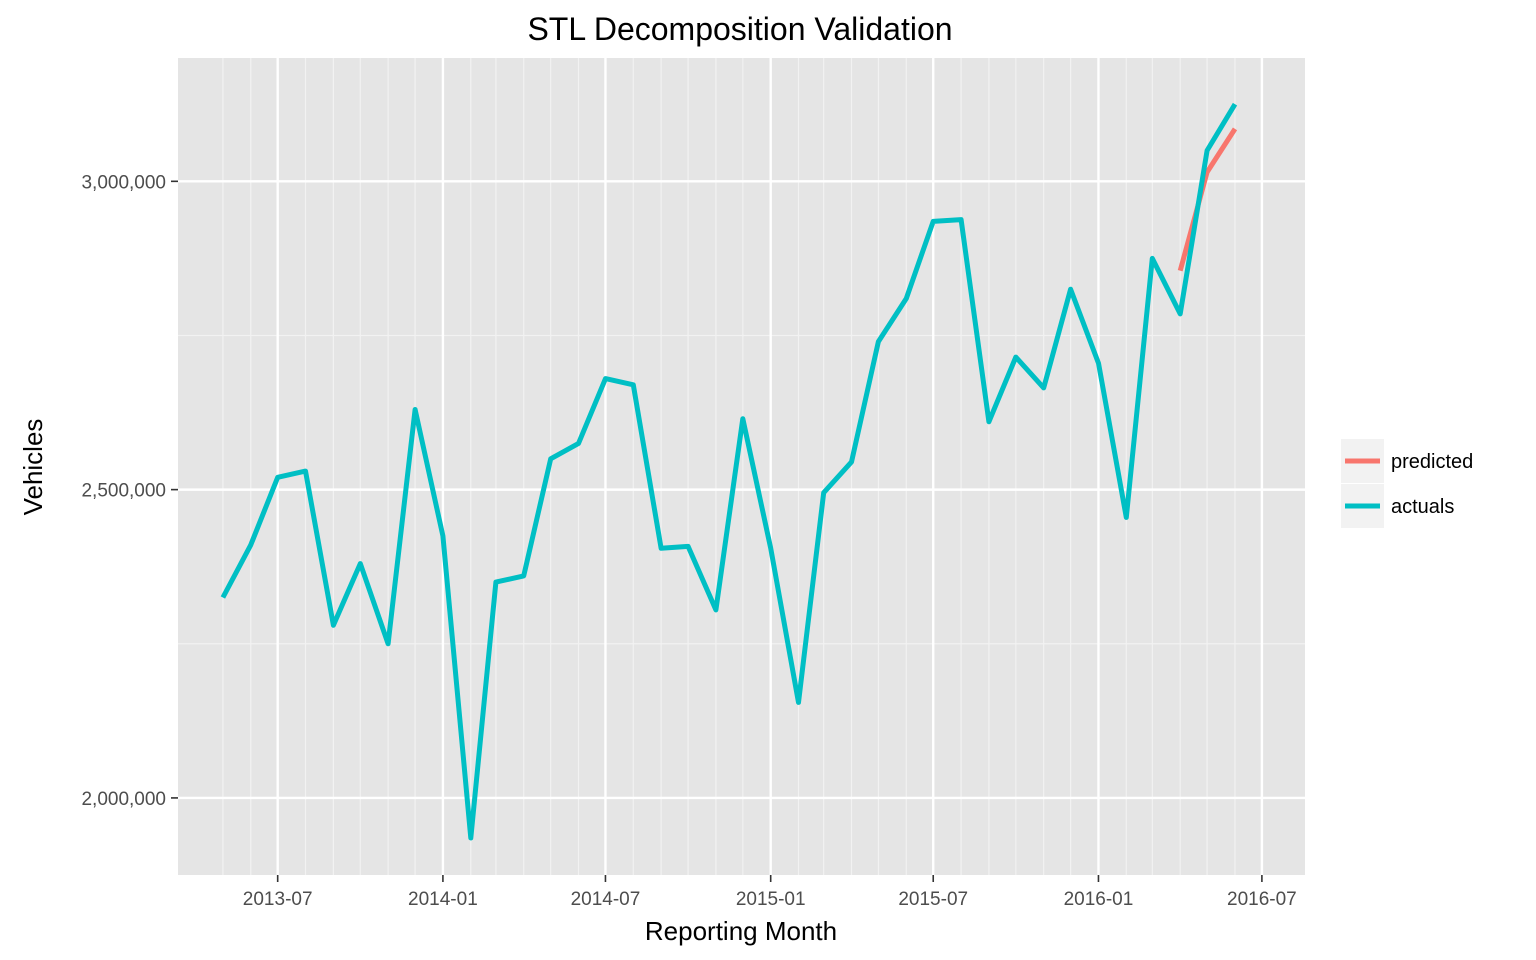  What do you see at coordinates (741, 931) in the screenshot?
I see `x-axis-title: Reporting Month` at bounding box center [741, 931].